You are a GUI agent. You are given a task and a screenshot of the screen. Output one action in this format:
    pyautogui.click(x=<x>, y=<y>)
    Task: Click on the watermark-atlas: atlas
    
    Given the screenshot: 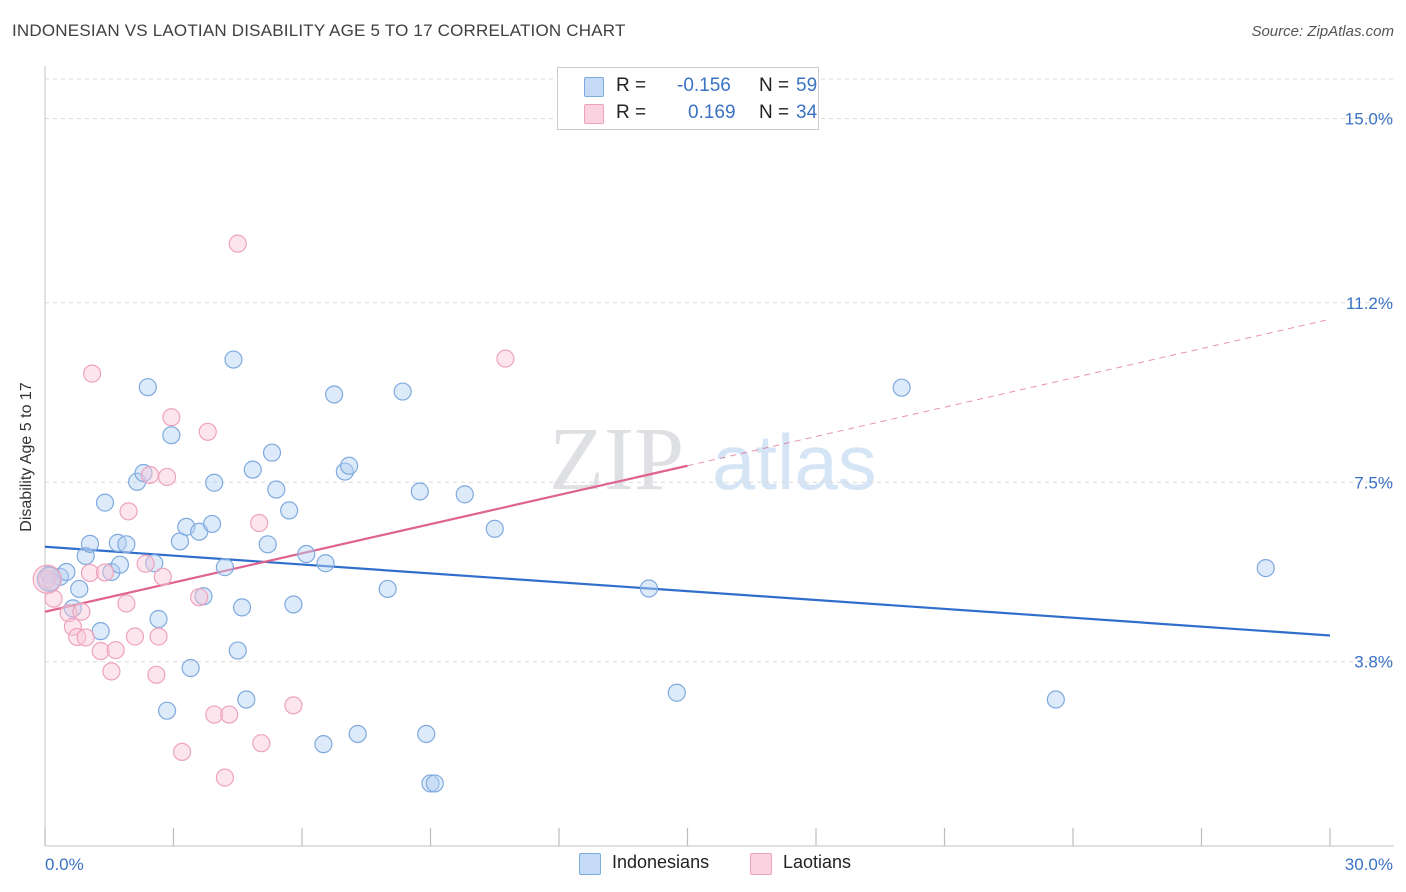 What is the action you would take?
    pyautogui.click(x=794, y=462)
    